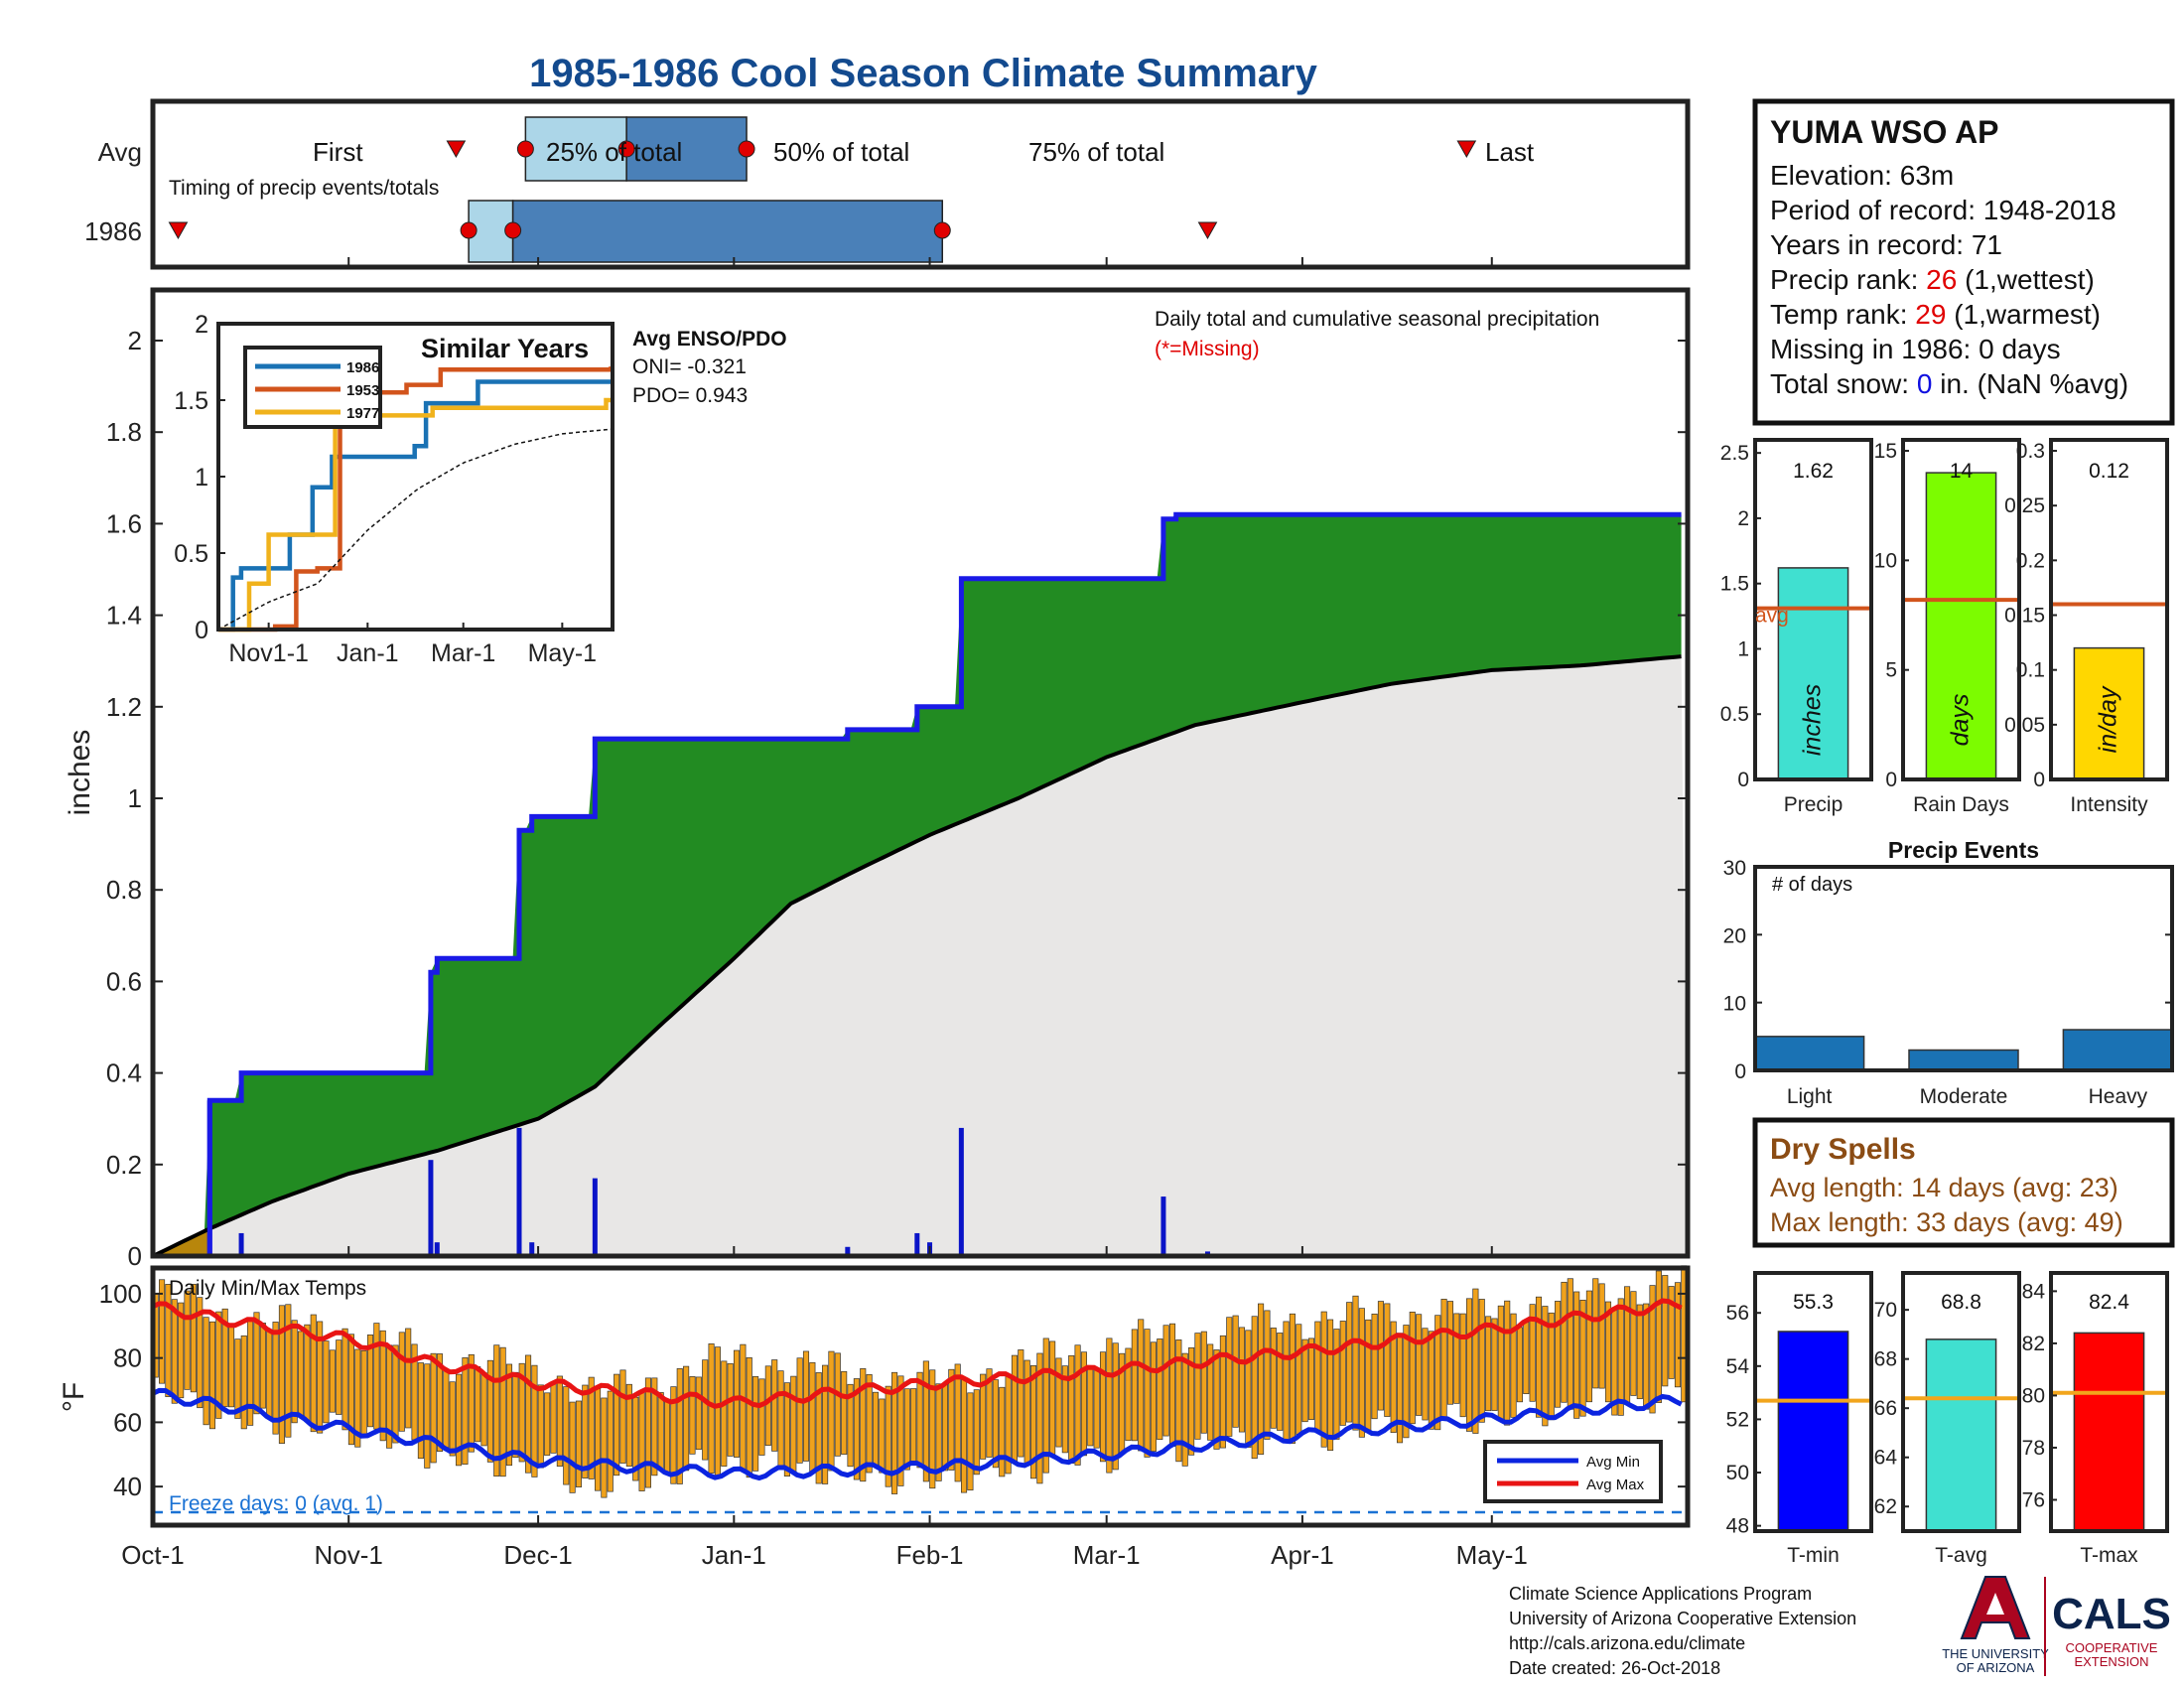 The image size is (2184, 1688). I want to click on timing-triangle-first-1986, so click(178, 230).